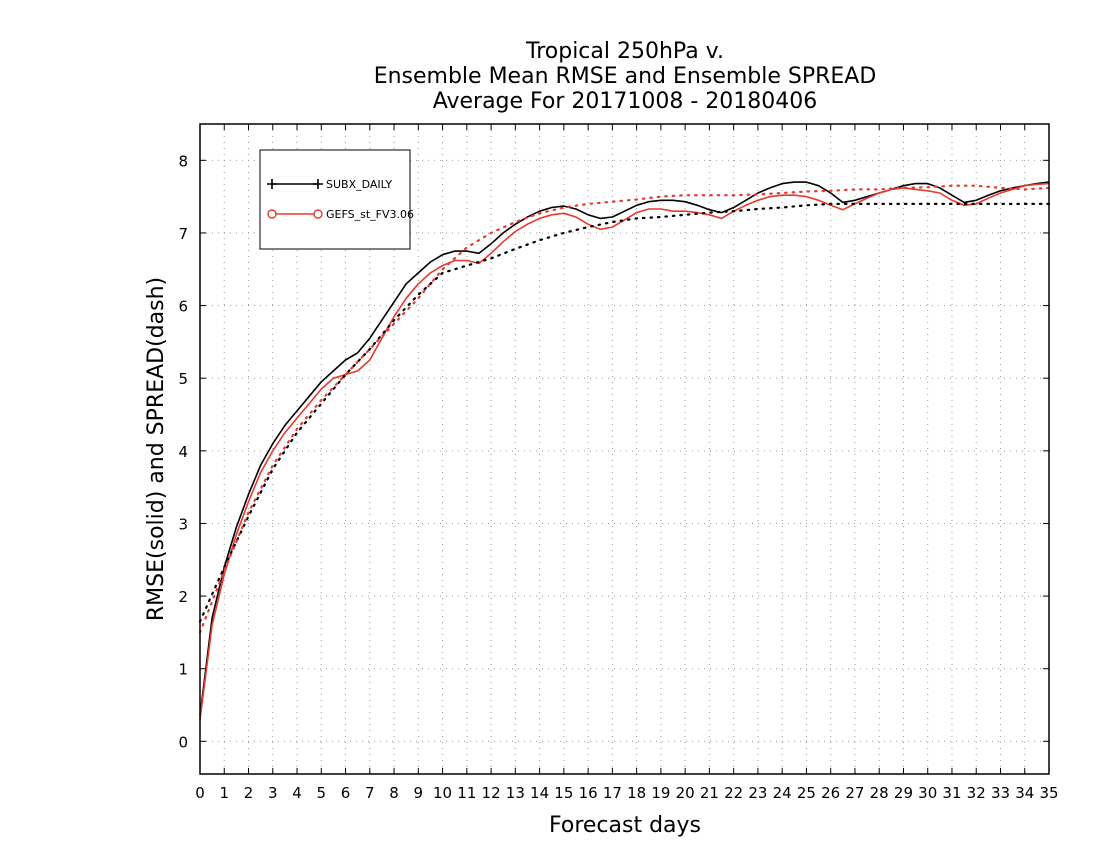  I want to click on x-tick-label: 13, so click(515, 793).